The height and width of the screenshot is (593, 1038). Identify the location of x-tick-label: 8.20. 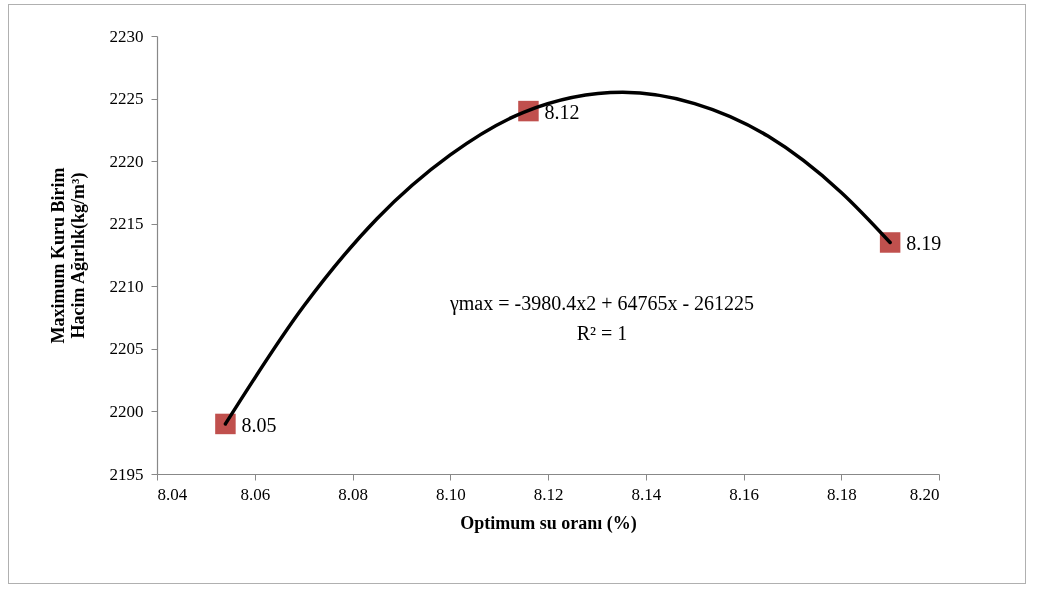
(924, 494).